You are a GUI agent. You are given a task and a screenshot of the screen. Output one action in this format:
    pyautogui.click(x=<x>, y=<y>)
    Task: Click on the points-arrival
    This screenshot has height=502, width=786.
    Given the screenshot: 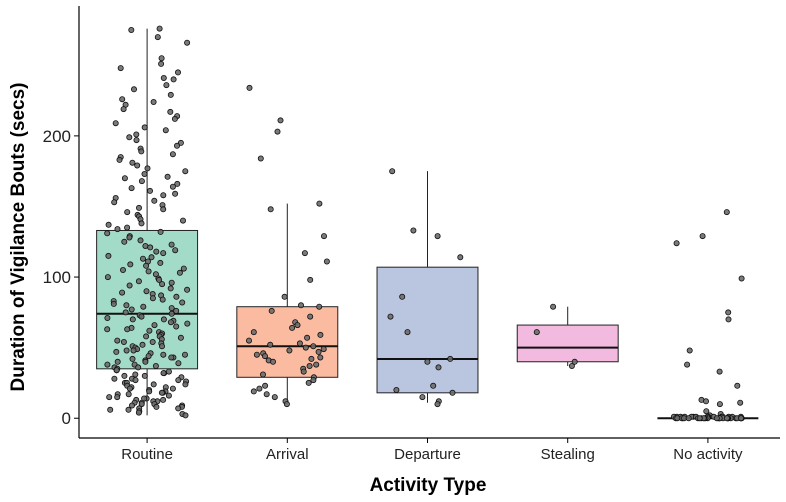 What is the action you would take?
    pyautogui.click(x=287, y=246)
    